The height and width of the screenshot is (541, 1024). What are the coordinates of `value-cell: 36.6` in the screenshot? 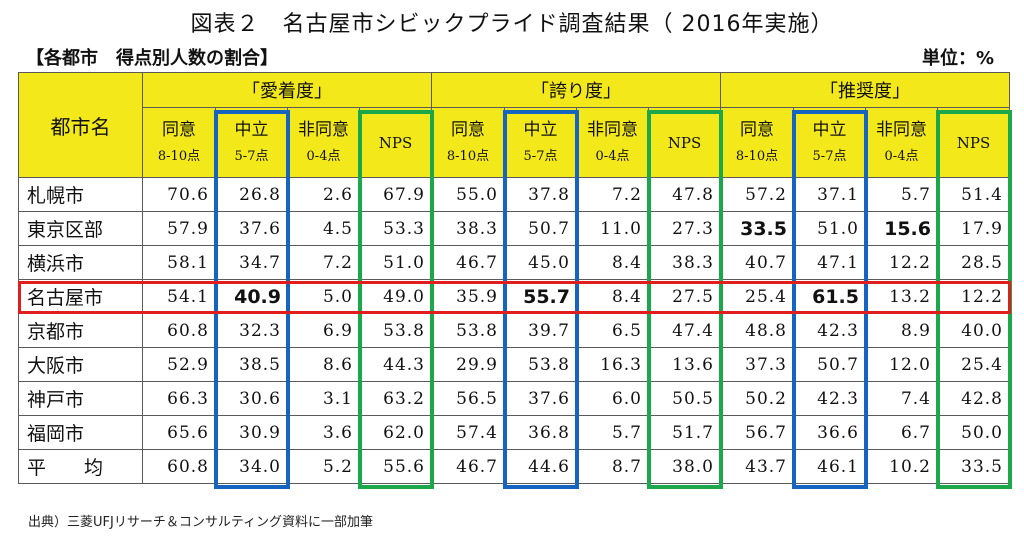 It's located at (829, 432).